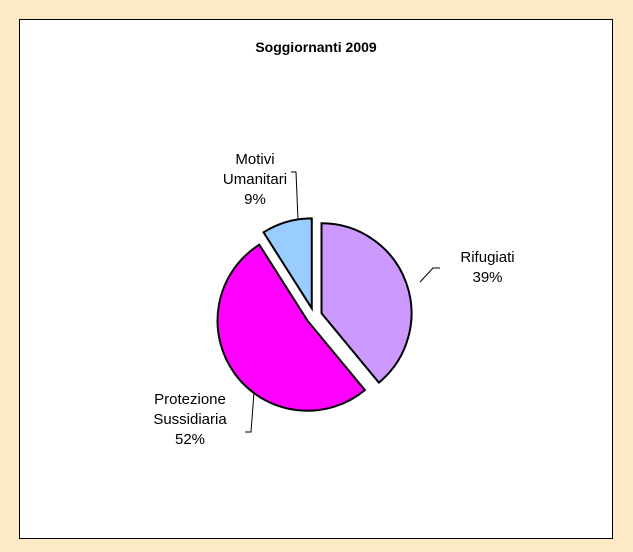 The height and width of the screenshot is (552, 633). I want to click on slice-category: Rifugiati, so click(487, 257).